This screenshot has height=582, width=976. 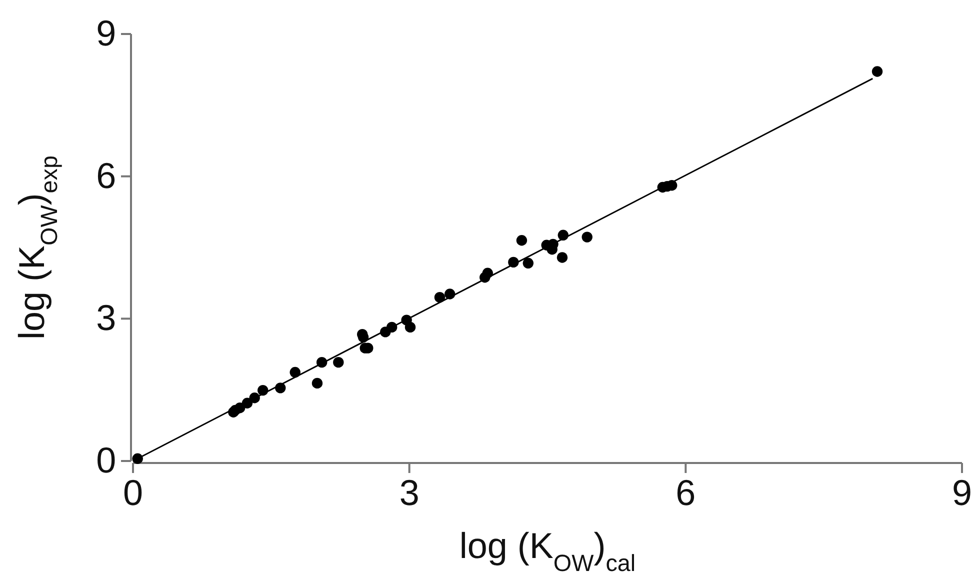 What do you see at coordinates (133, 492) in the screenshot?
I see `x-tick-label: 0` at bounding box center [133, 492].